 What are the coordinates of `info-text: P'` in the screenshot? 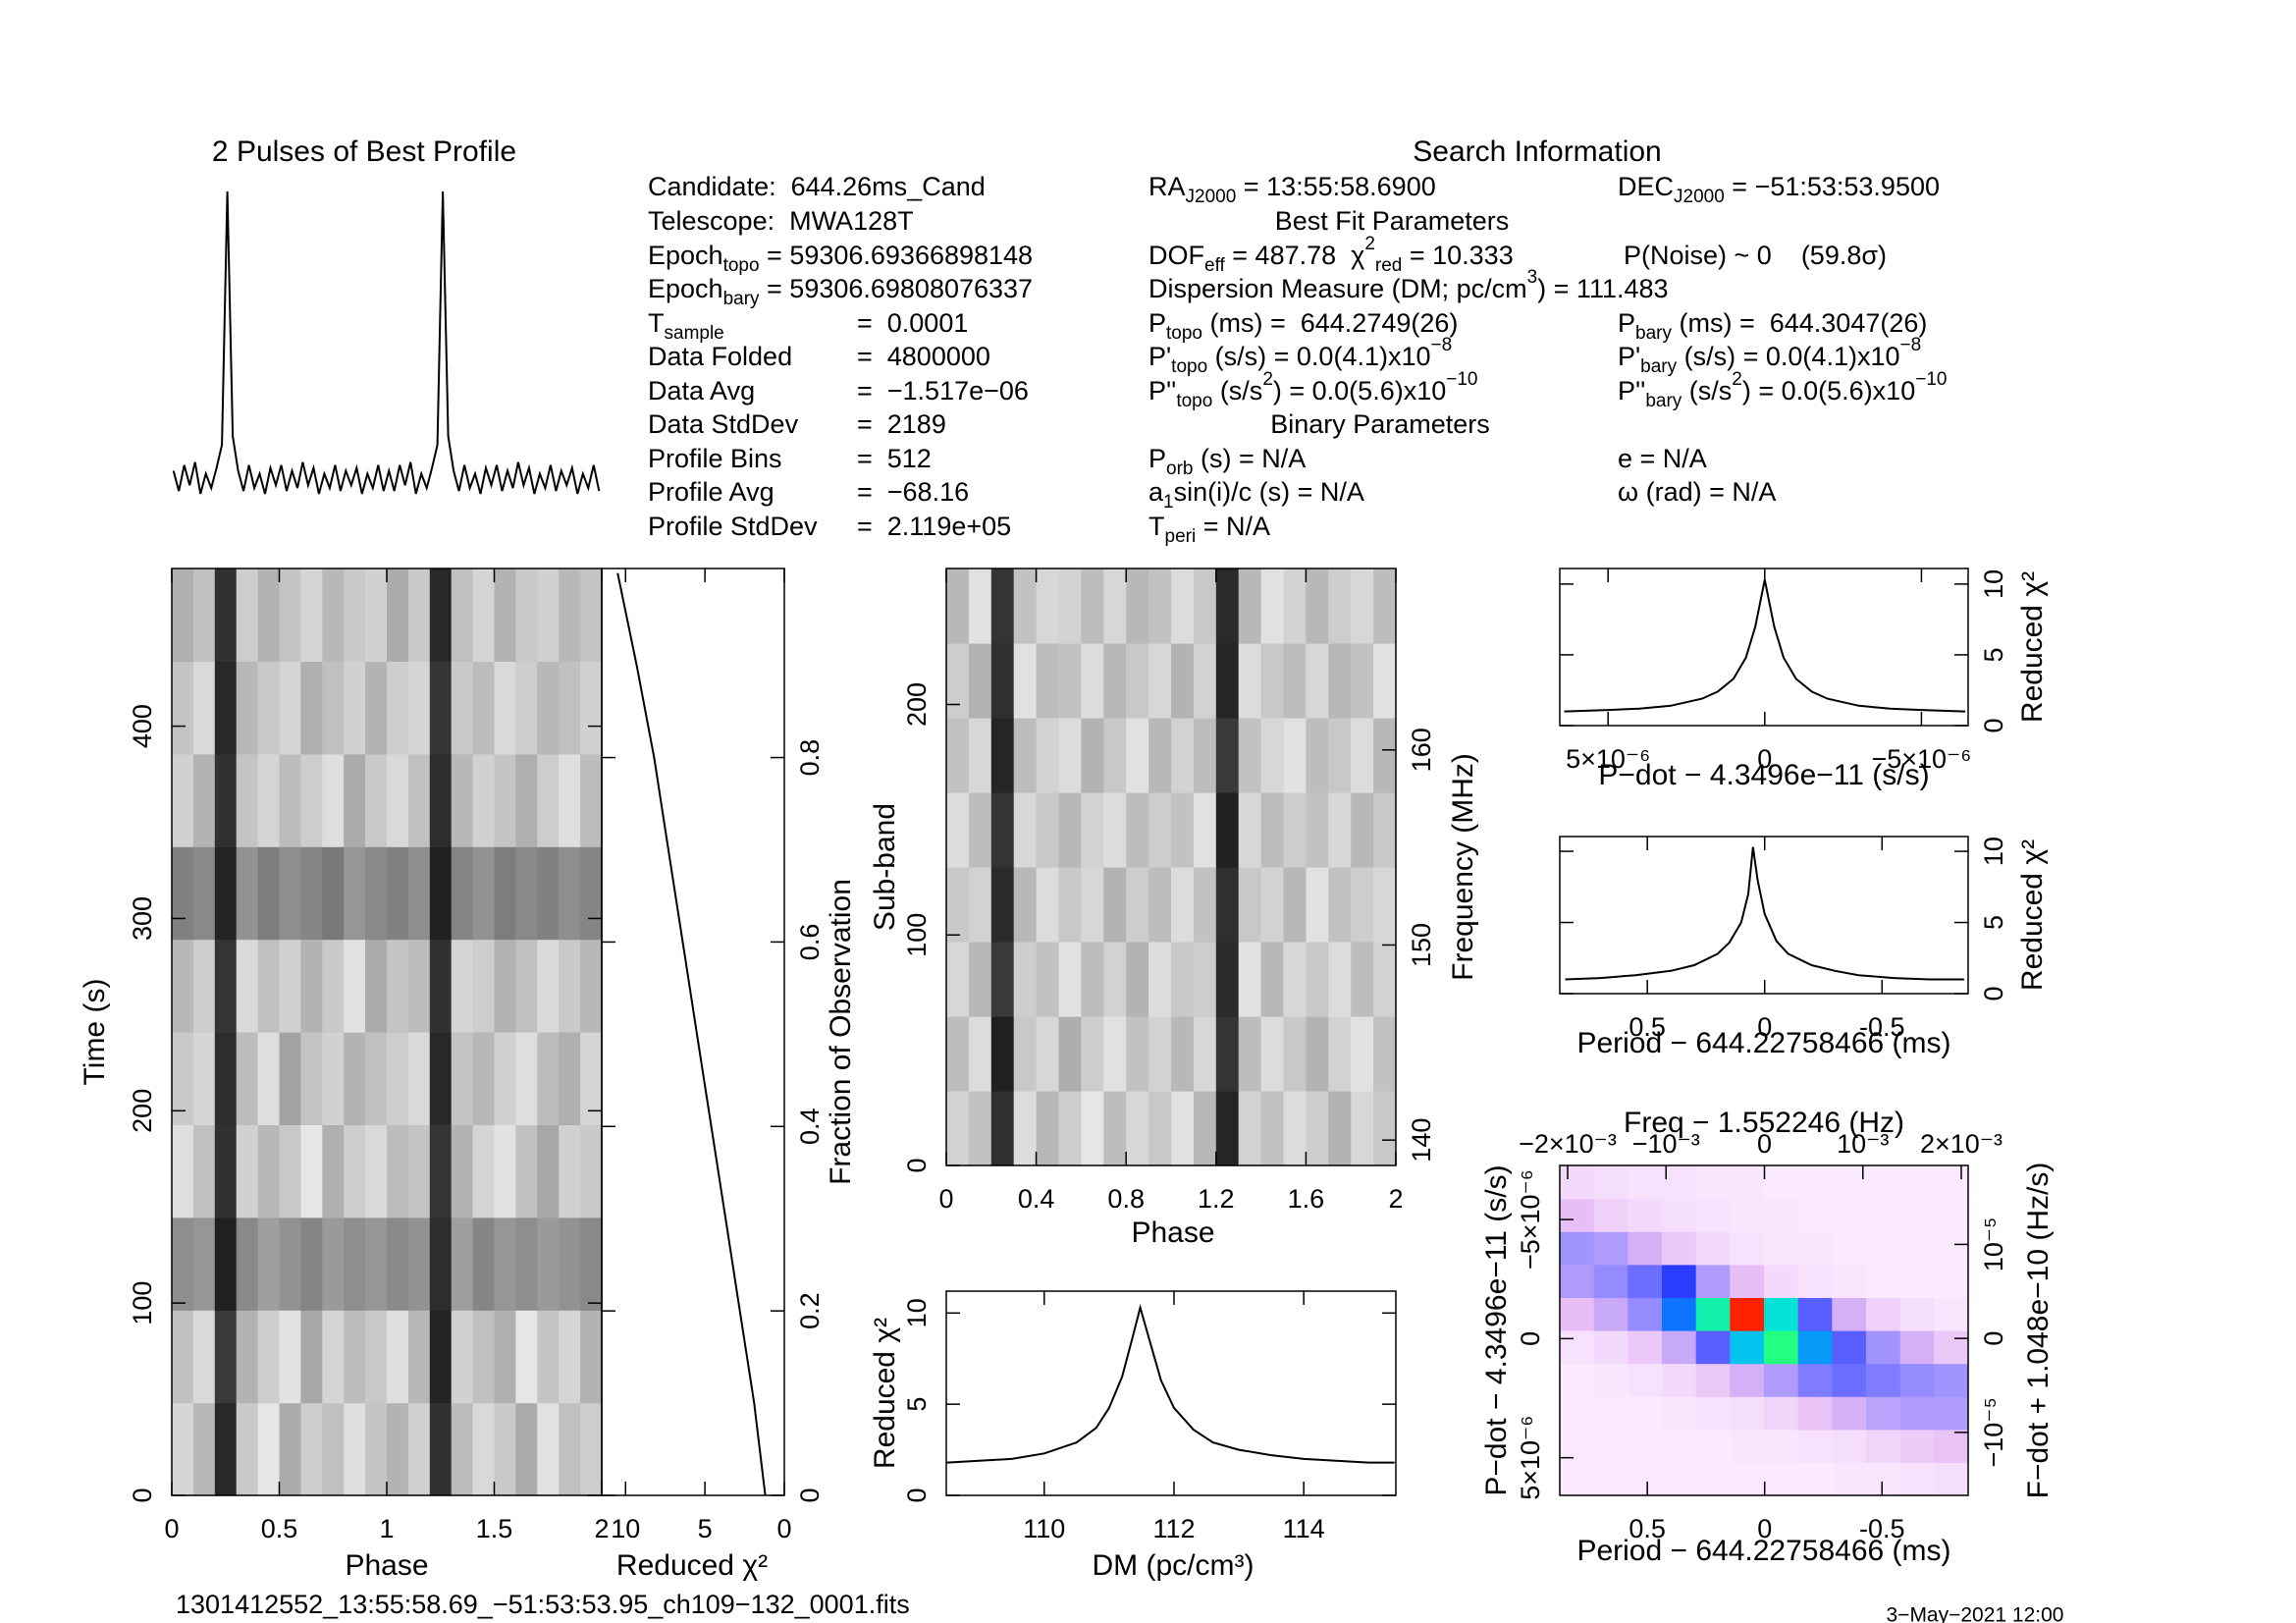 It's located at (1629, 356).